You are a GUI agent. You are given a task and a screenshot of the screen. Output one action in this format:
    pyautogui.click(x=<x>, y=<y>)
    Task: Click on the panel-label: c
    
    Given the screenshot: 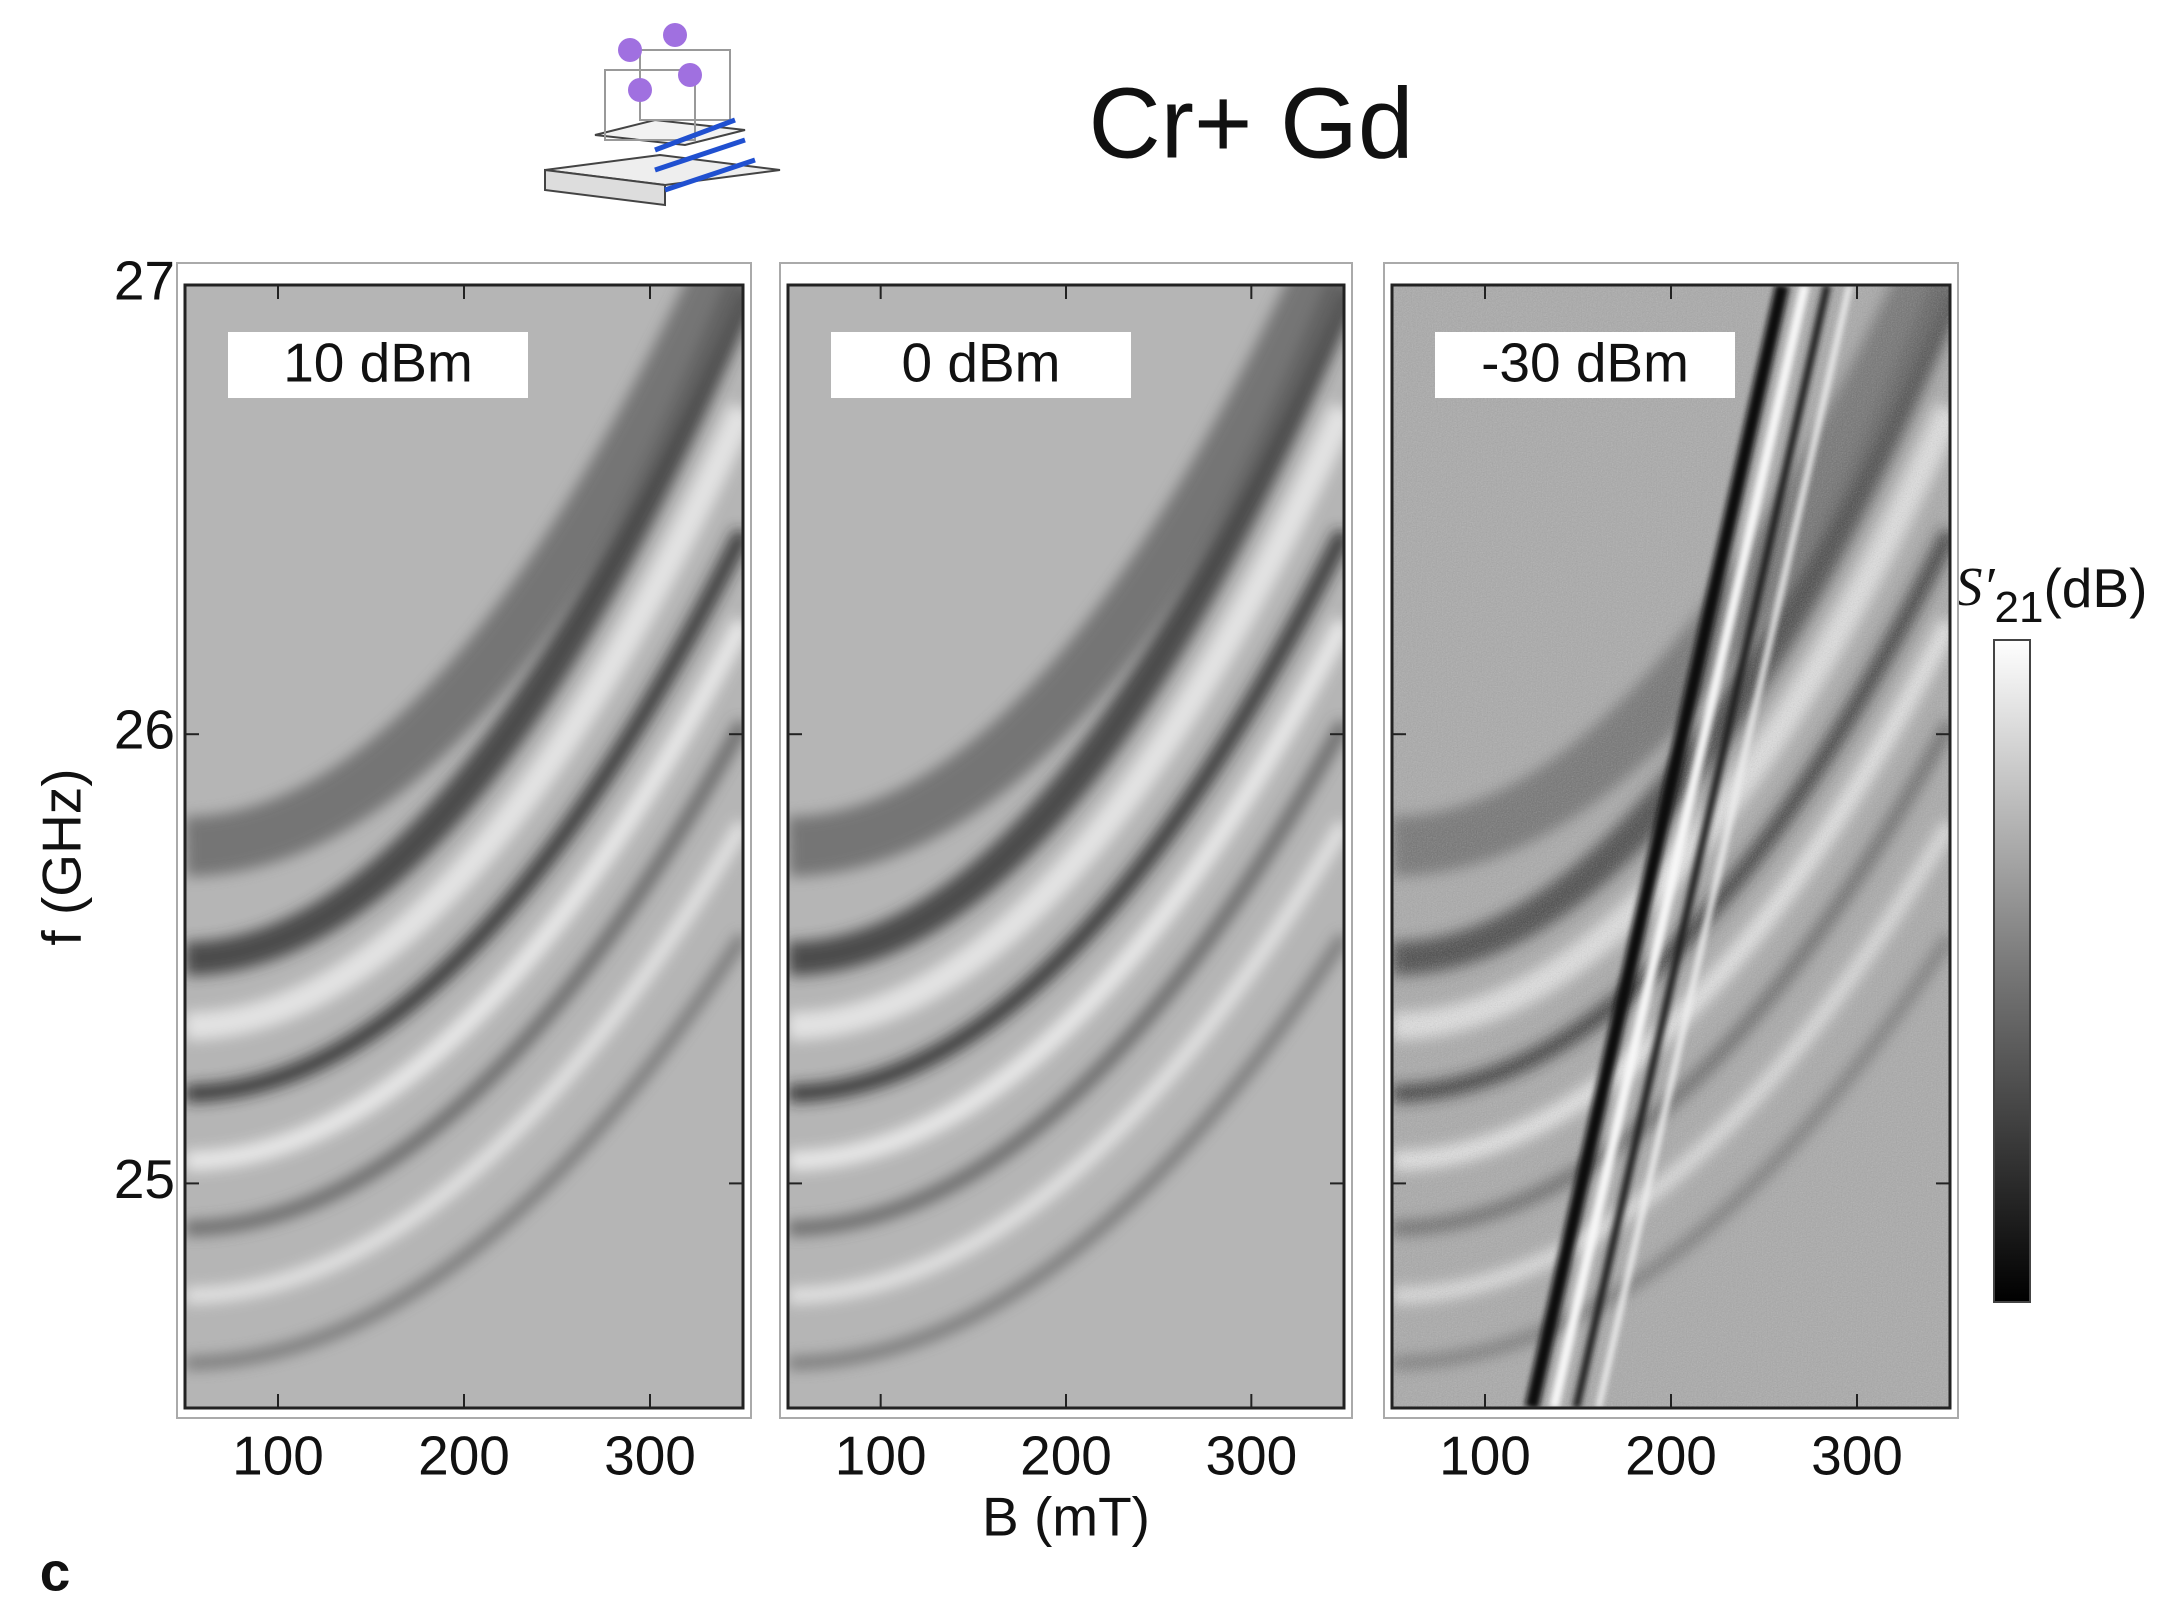 What is the action you would take?
    pyautogui.click(x=55, y=1571)
    